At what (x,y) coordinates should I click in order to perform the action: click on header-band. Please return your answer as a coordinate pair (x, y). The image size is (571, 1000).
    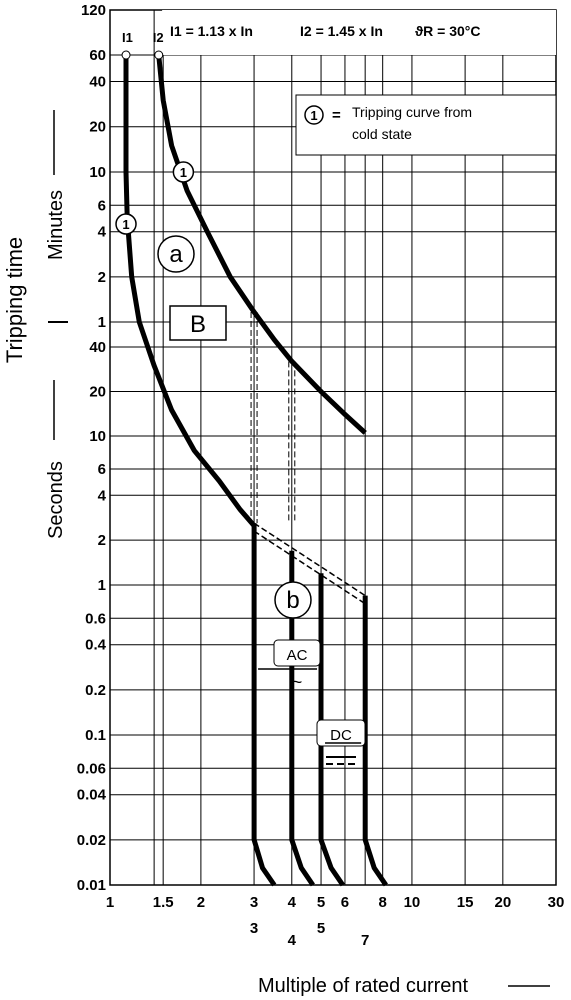
    Looking at the image, I should click on (359, 32).